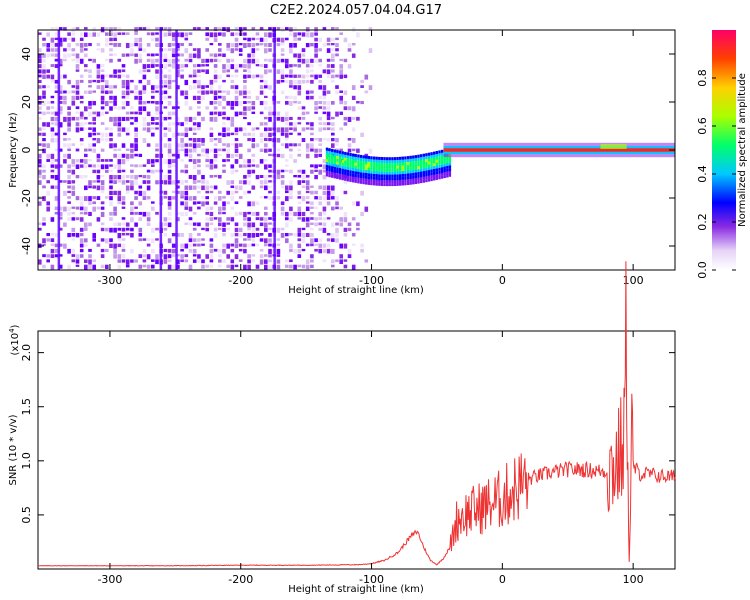 Image resolution: width=750 pixels, height=600 pixels. What do you see at coordinates (356, 10) in the screenshot?
I see `figure-title: C2E2.2024.057.04.04.G17` at bounding box center [356, 10].